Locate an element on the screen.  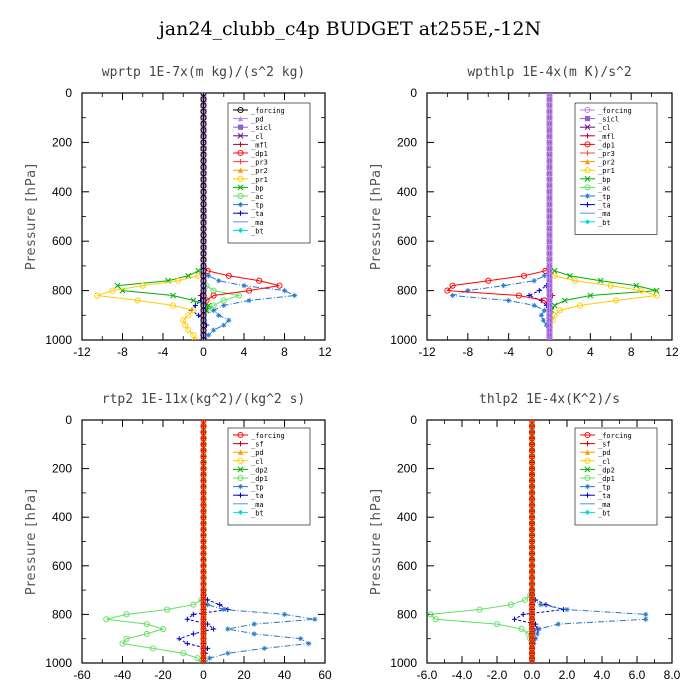
x-tick-label: -8 is located at coordinates (467, 352).